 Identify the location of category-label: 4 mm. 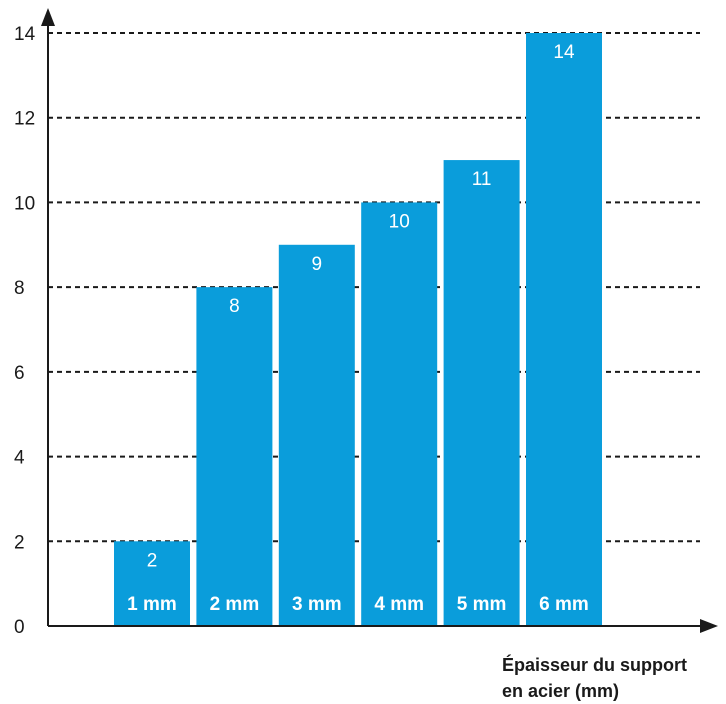
(399, 604).